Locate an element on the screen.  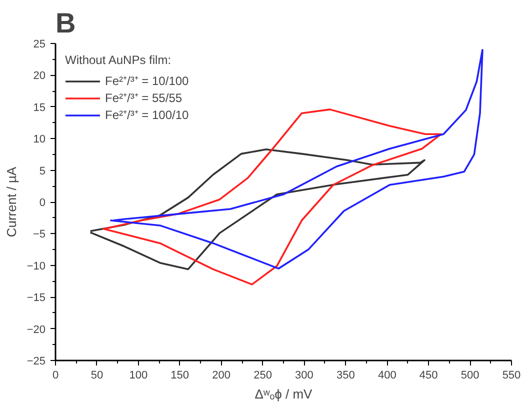
x-tick-label: 350 is located at coordinates (345, 376).